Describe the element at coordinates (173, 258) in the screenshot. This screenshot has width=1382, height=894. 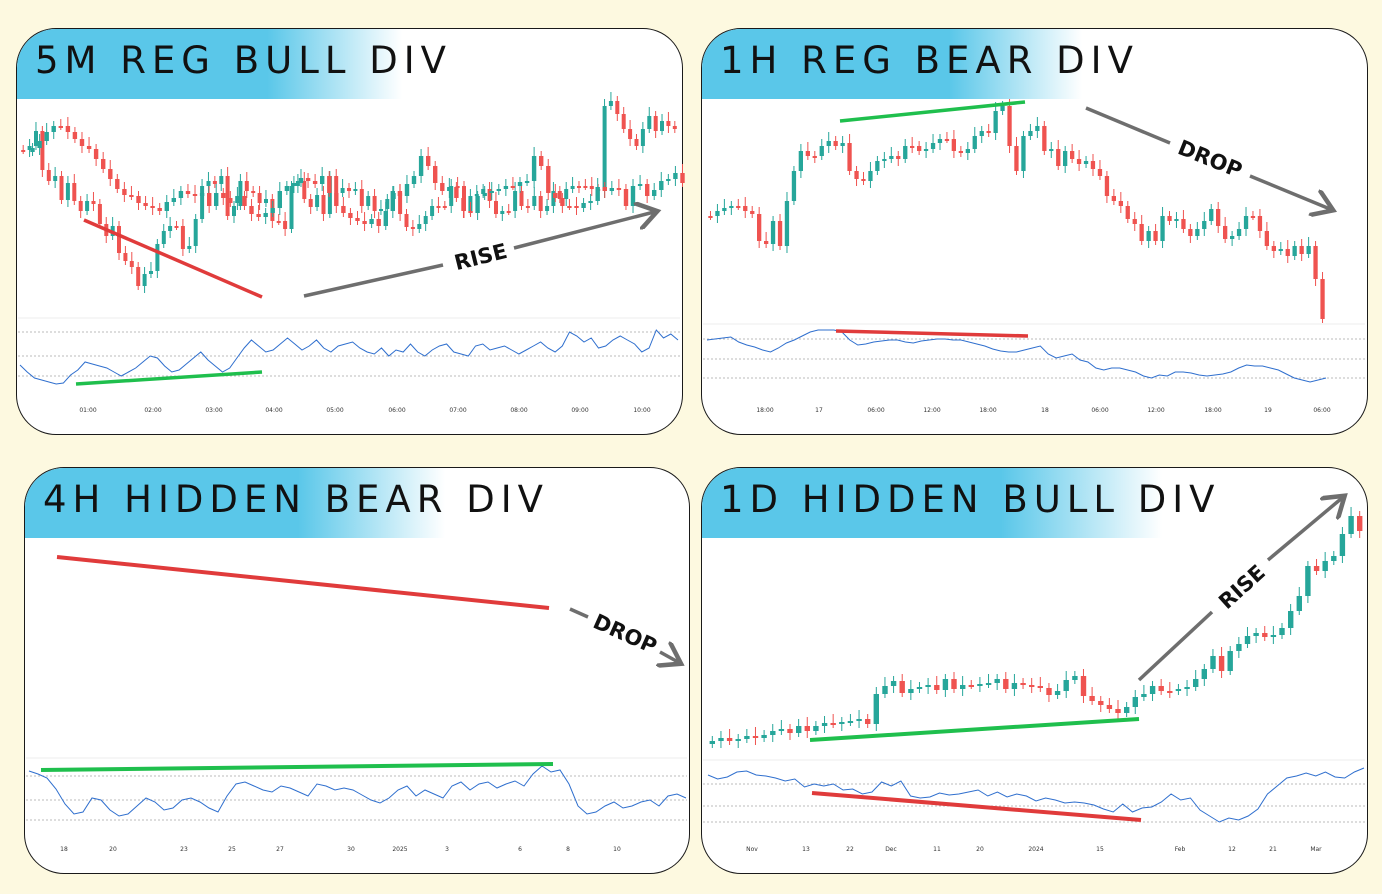
I see `price-divergence-line` at that location.